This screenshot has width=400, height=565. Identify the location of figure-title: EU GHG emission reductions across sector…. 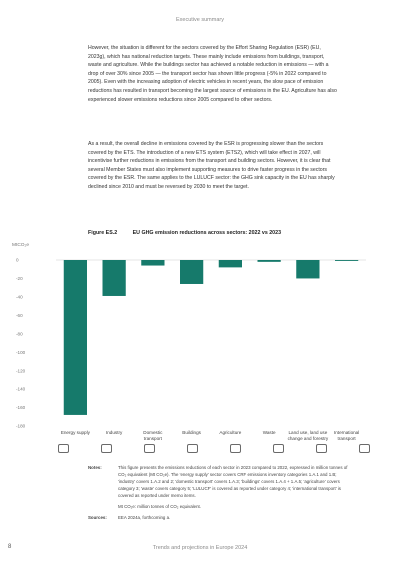
(207, 233).